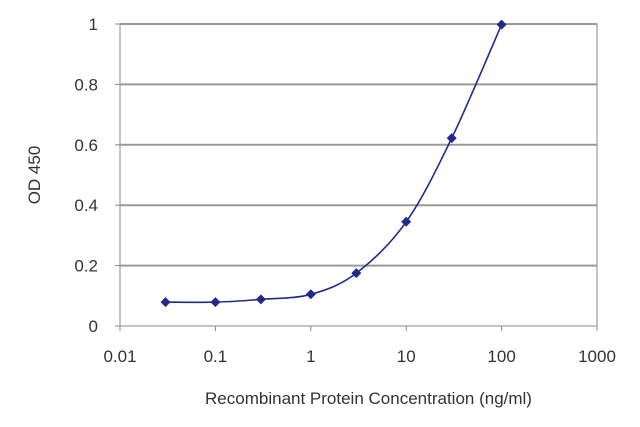  I want to click on x-tick-label: 1000, so click(597, 356).